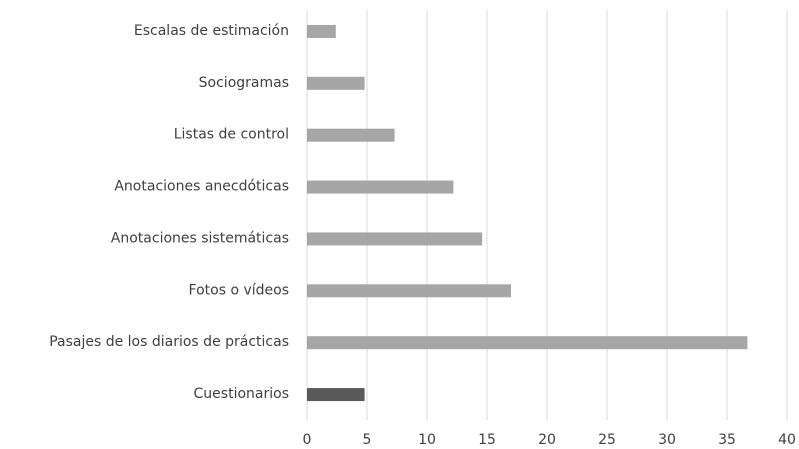  What do you see at coordinates (307, 440) in the screenshot?
I see `x-tick-label: 0` at bounding box center [307, 440].